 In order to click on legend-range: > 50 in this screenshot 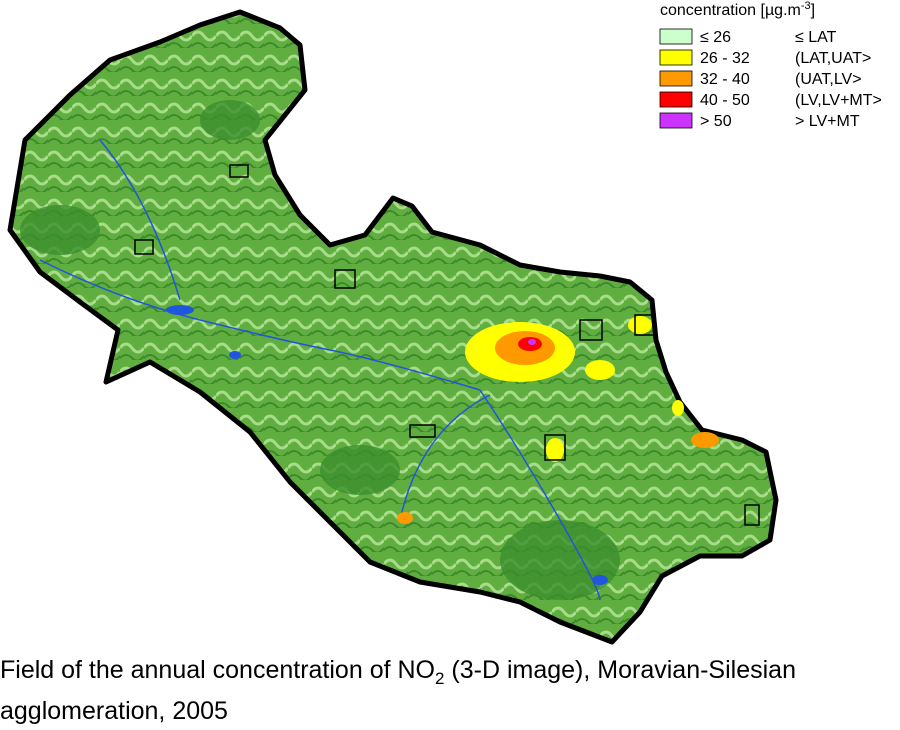, I will do `click(716, 121)`.